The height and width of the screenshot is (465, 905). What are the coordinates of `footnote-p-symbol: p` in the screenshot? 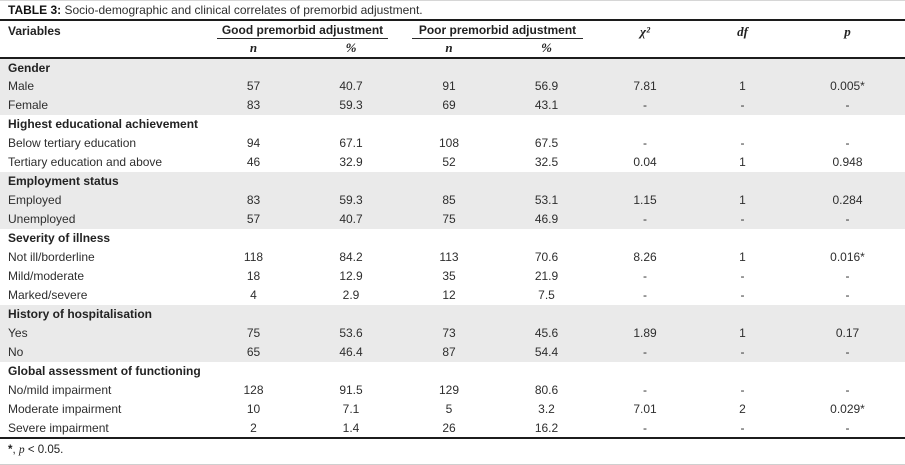 It's located at (21, 450).